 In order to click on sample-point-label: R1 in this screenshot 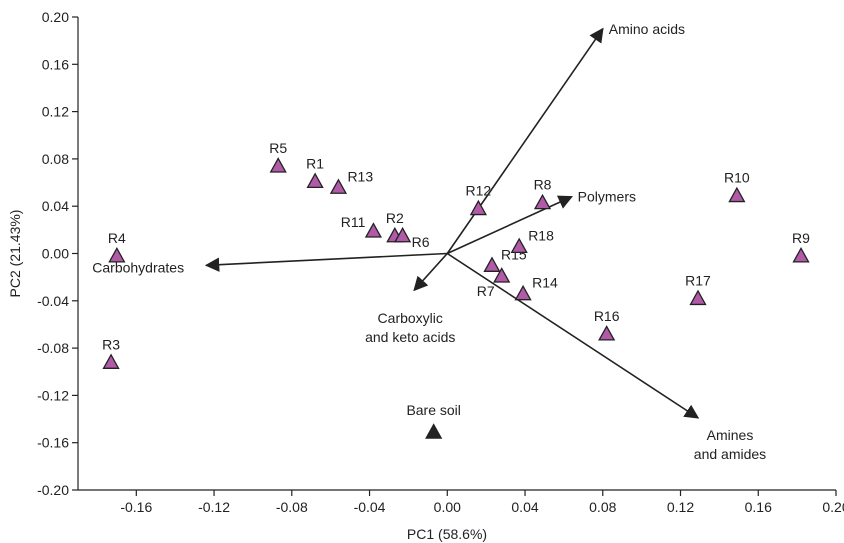, I will do `click(315, 163)`.